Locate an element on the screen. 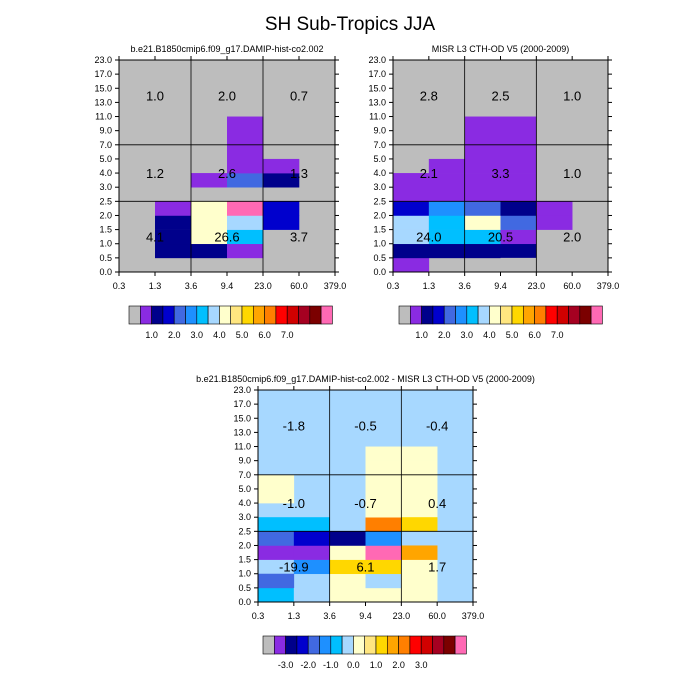  y-tick-label: 13.0 is located at coordinates (103, 102).